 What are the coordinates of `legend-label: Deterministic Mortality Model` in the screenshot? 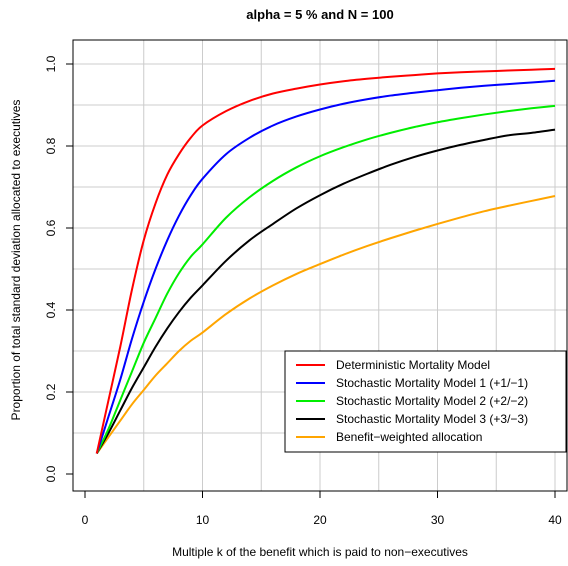 It's located at (413, 365).